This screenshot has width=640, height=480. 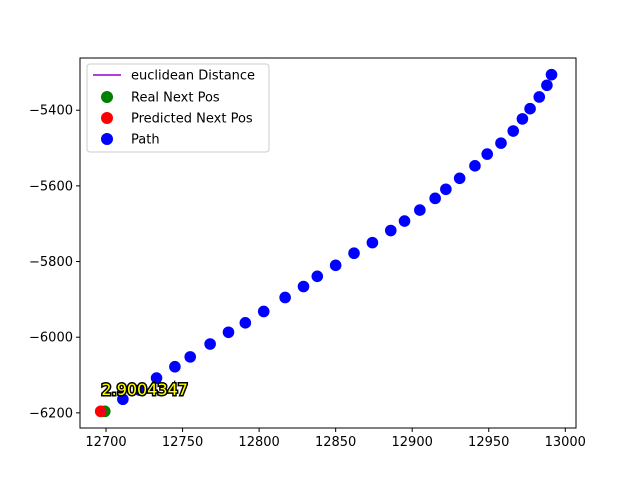 What do you see at coordinates (258, 442) in the screenshot?
I see `x-tick-label: 12800` at bounding box center [258, 442].